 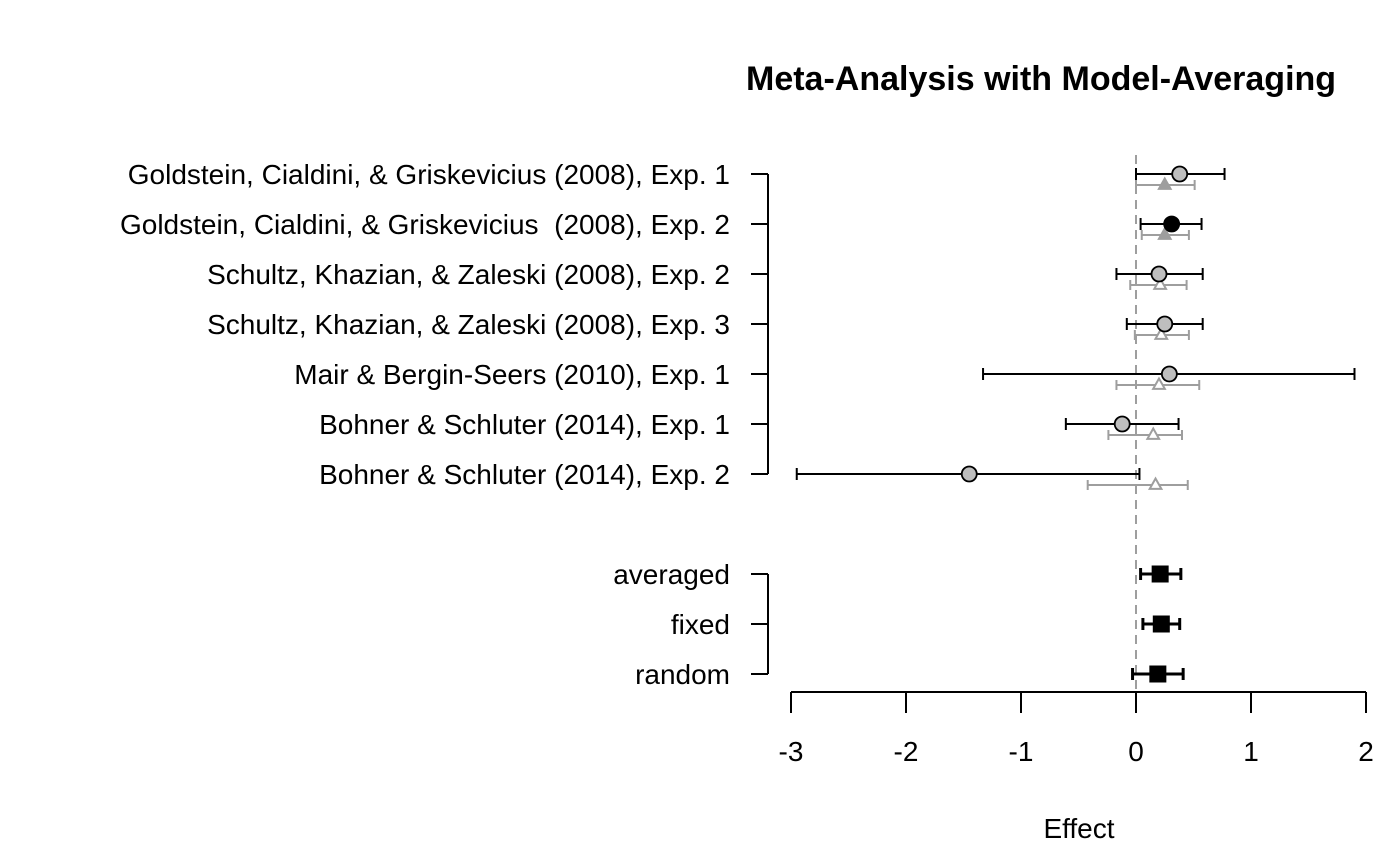 I want to click on study-label: Bohner & Schluter (2014), Exp. 1, so click(x=524, y=424).